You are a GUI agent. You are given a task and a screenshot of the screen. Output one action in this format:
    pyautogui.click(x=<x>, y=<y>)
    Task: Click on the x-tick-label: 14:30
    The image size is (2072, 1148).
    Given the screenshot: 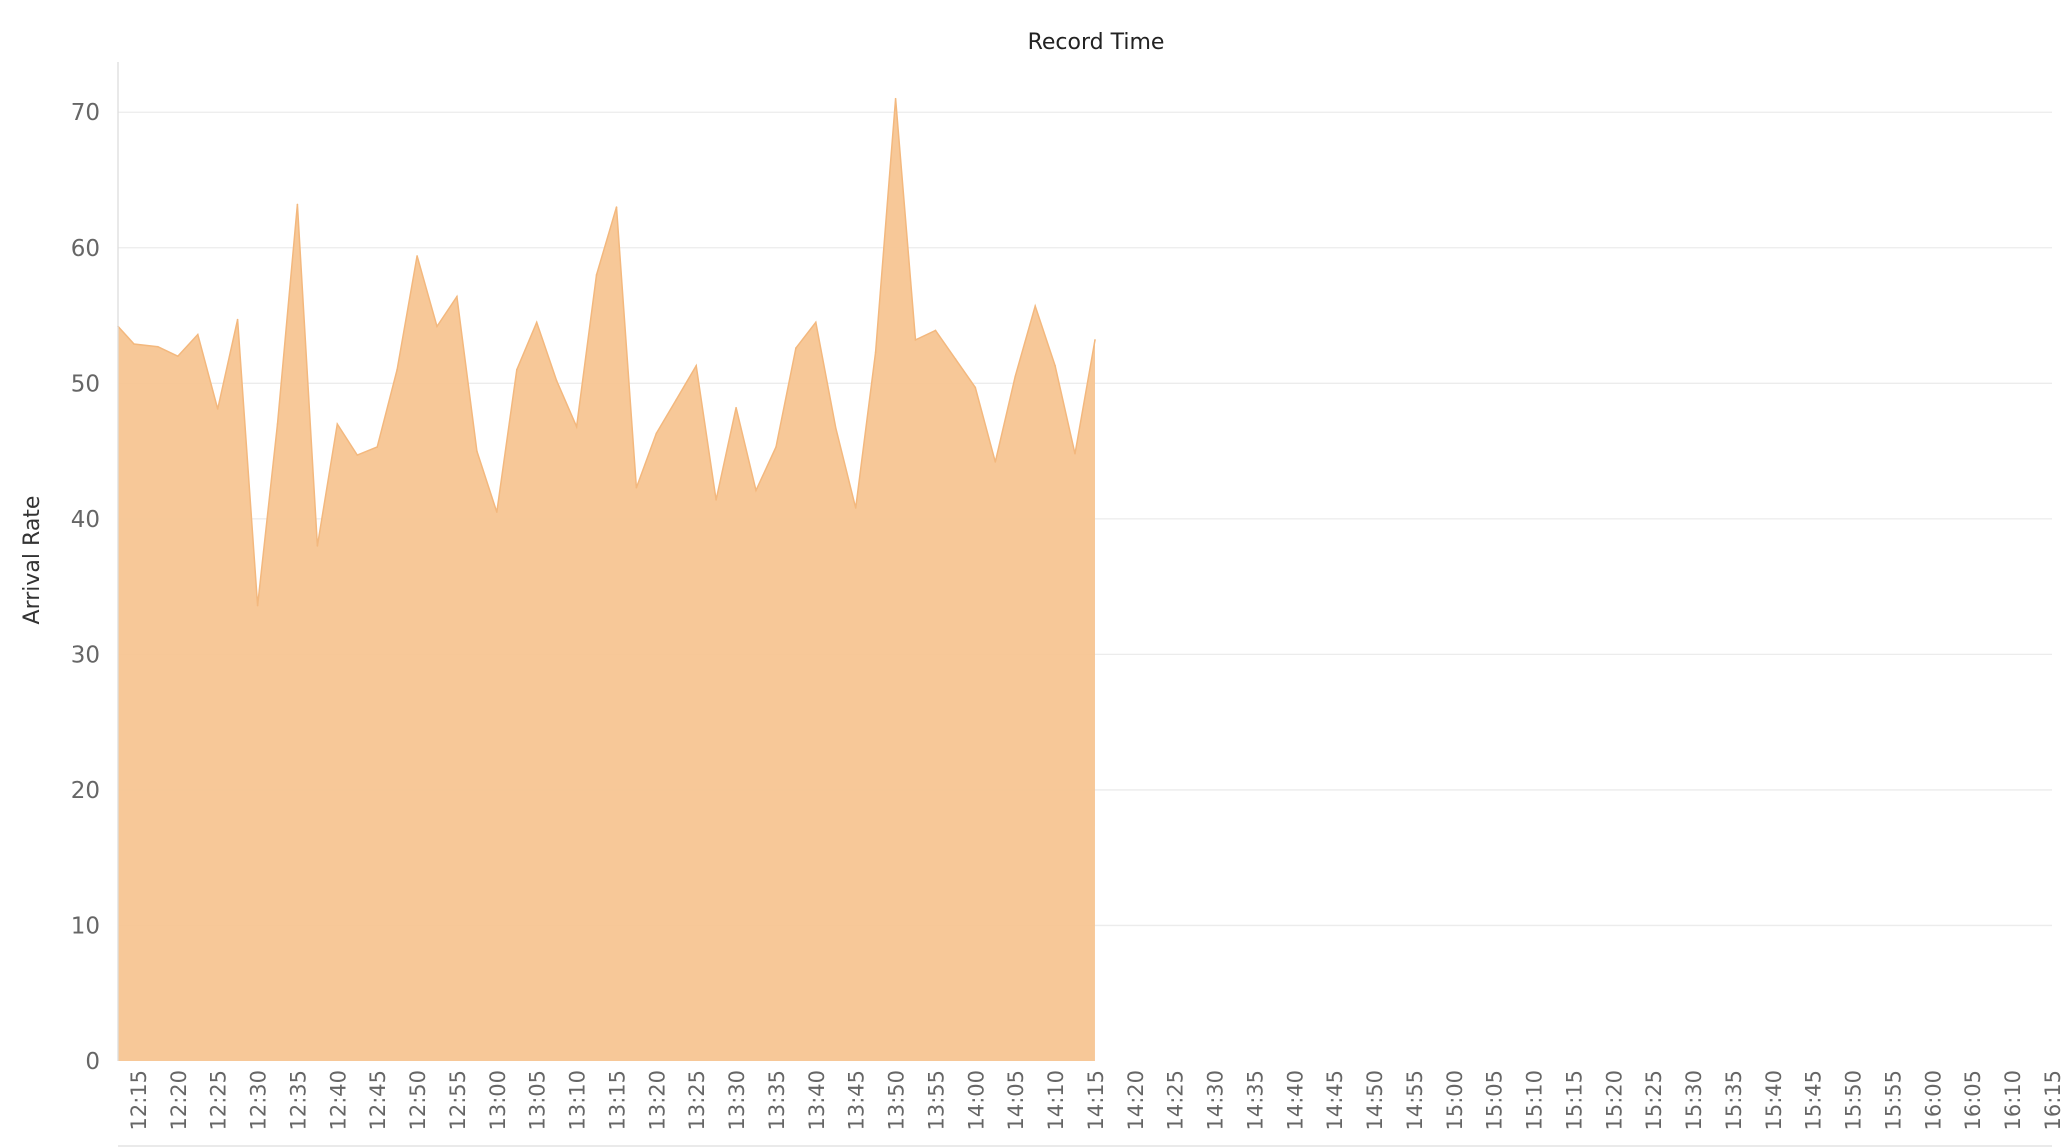 What is the action you would take?
    pyautogui.click(x=1216, y=1100)
    